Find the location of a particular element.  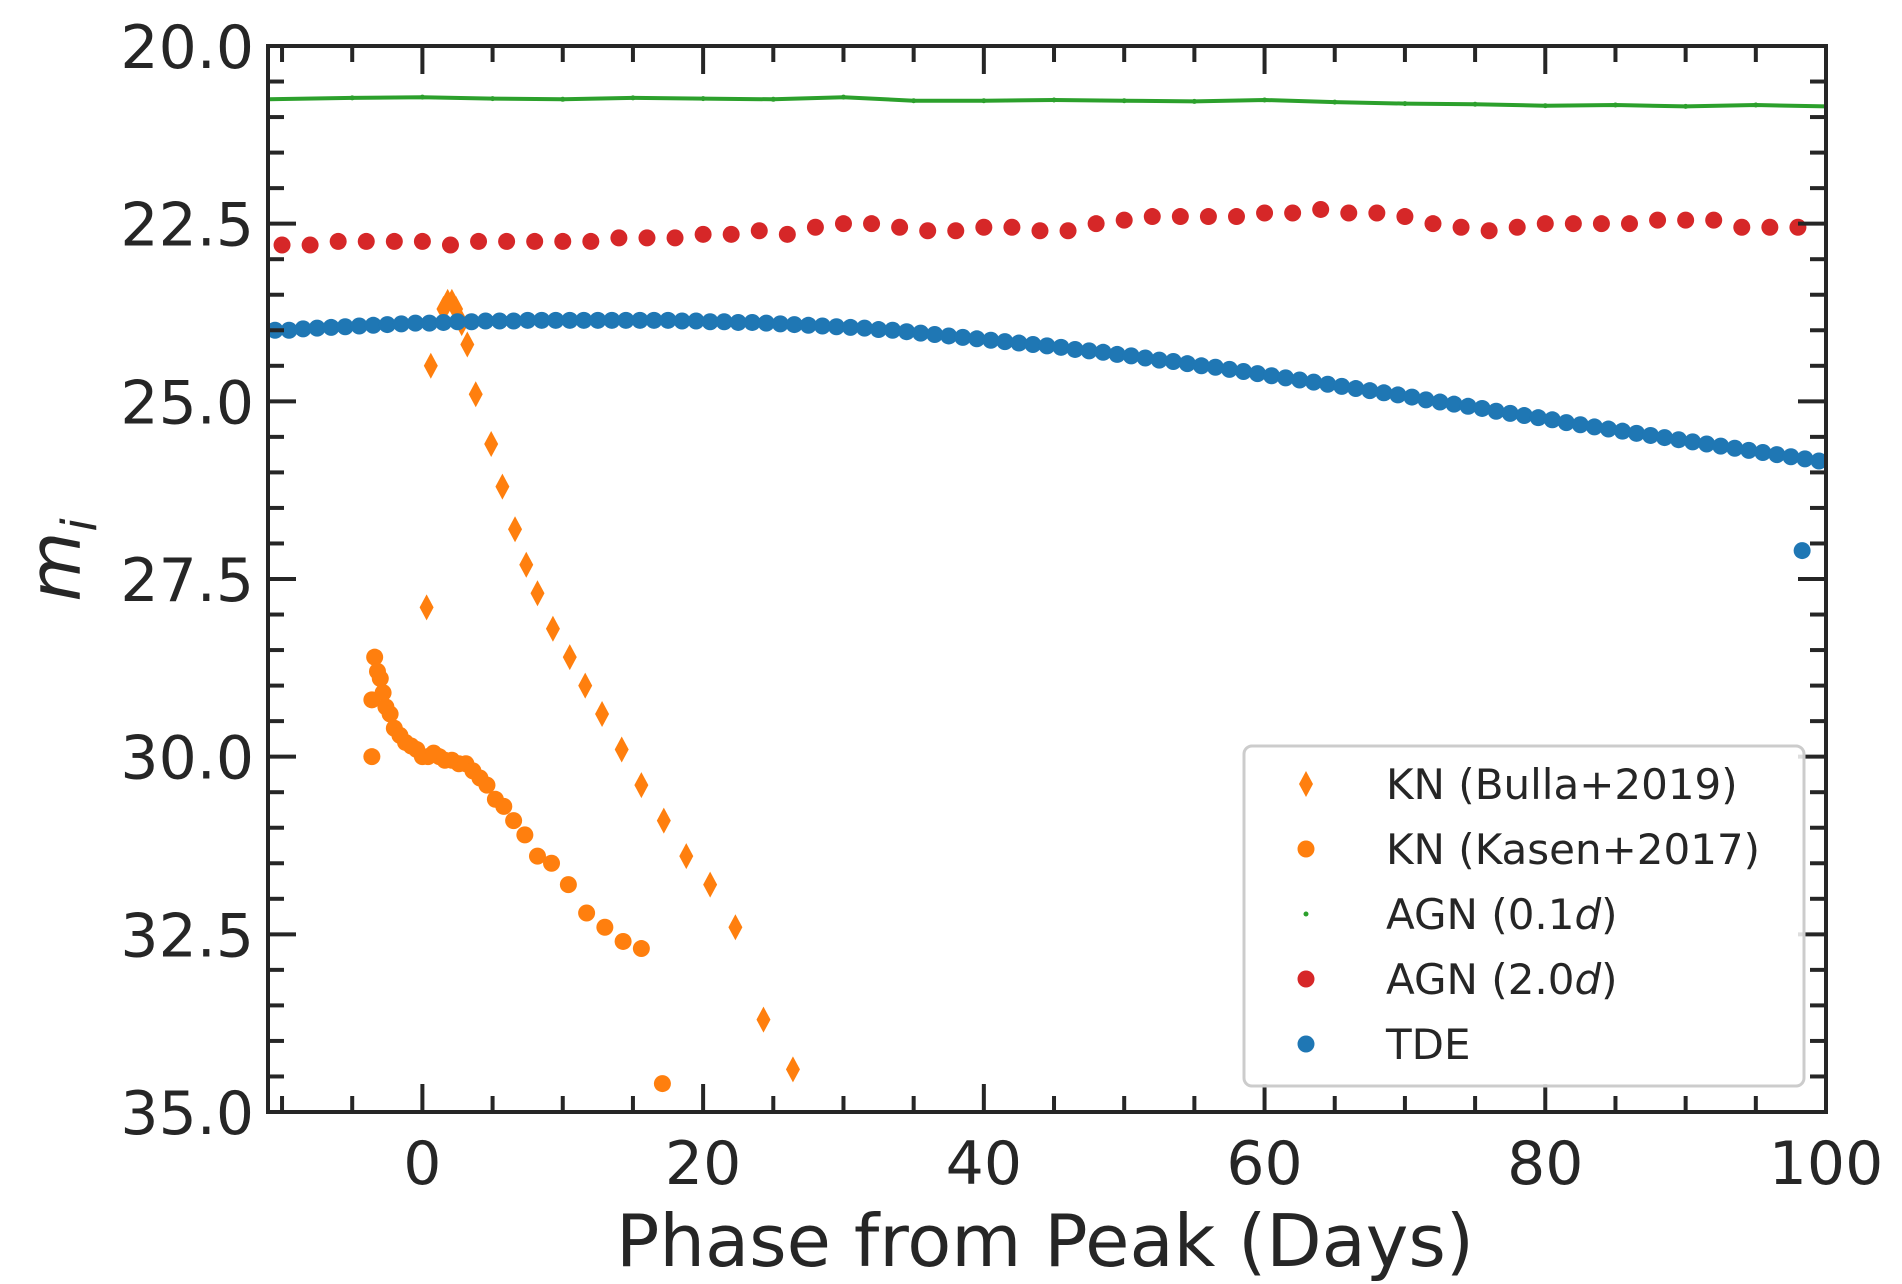

legend-item-agn-0-1d: AGN (0.1d) is located at coordinates (1460, 914).